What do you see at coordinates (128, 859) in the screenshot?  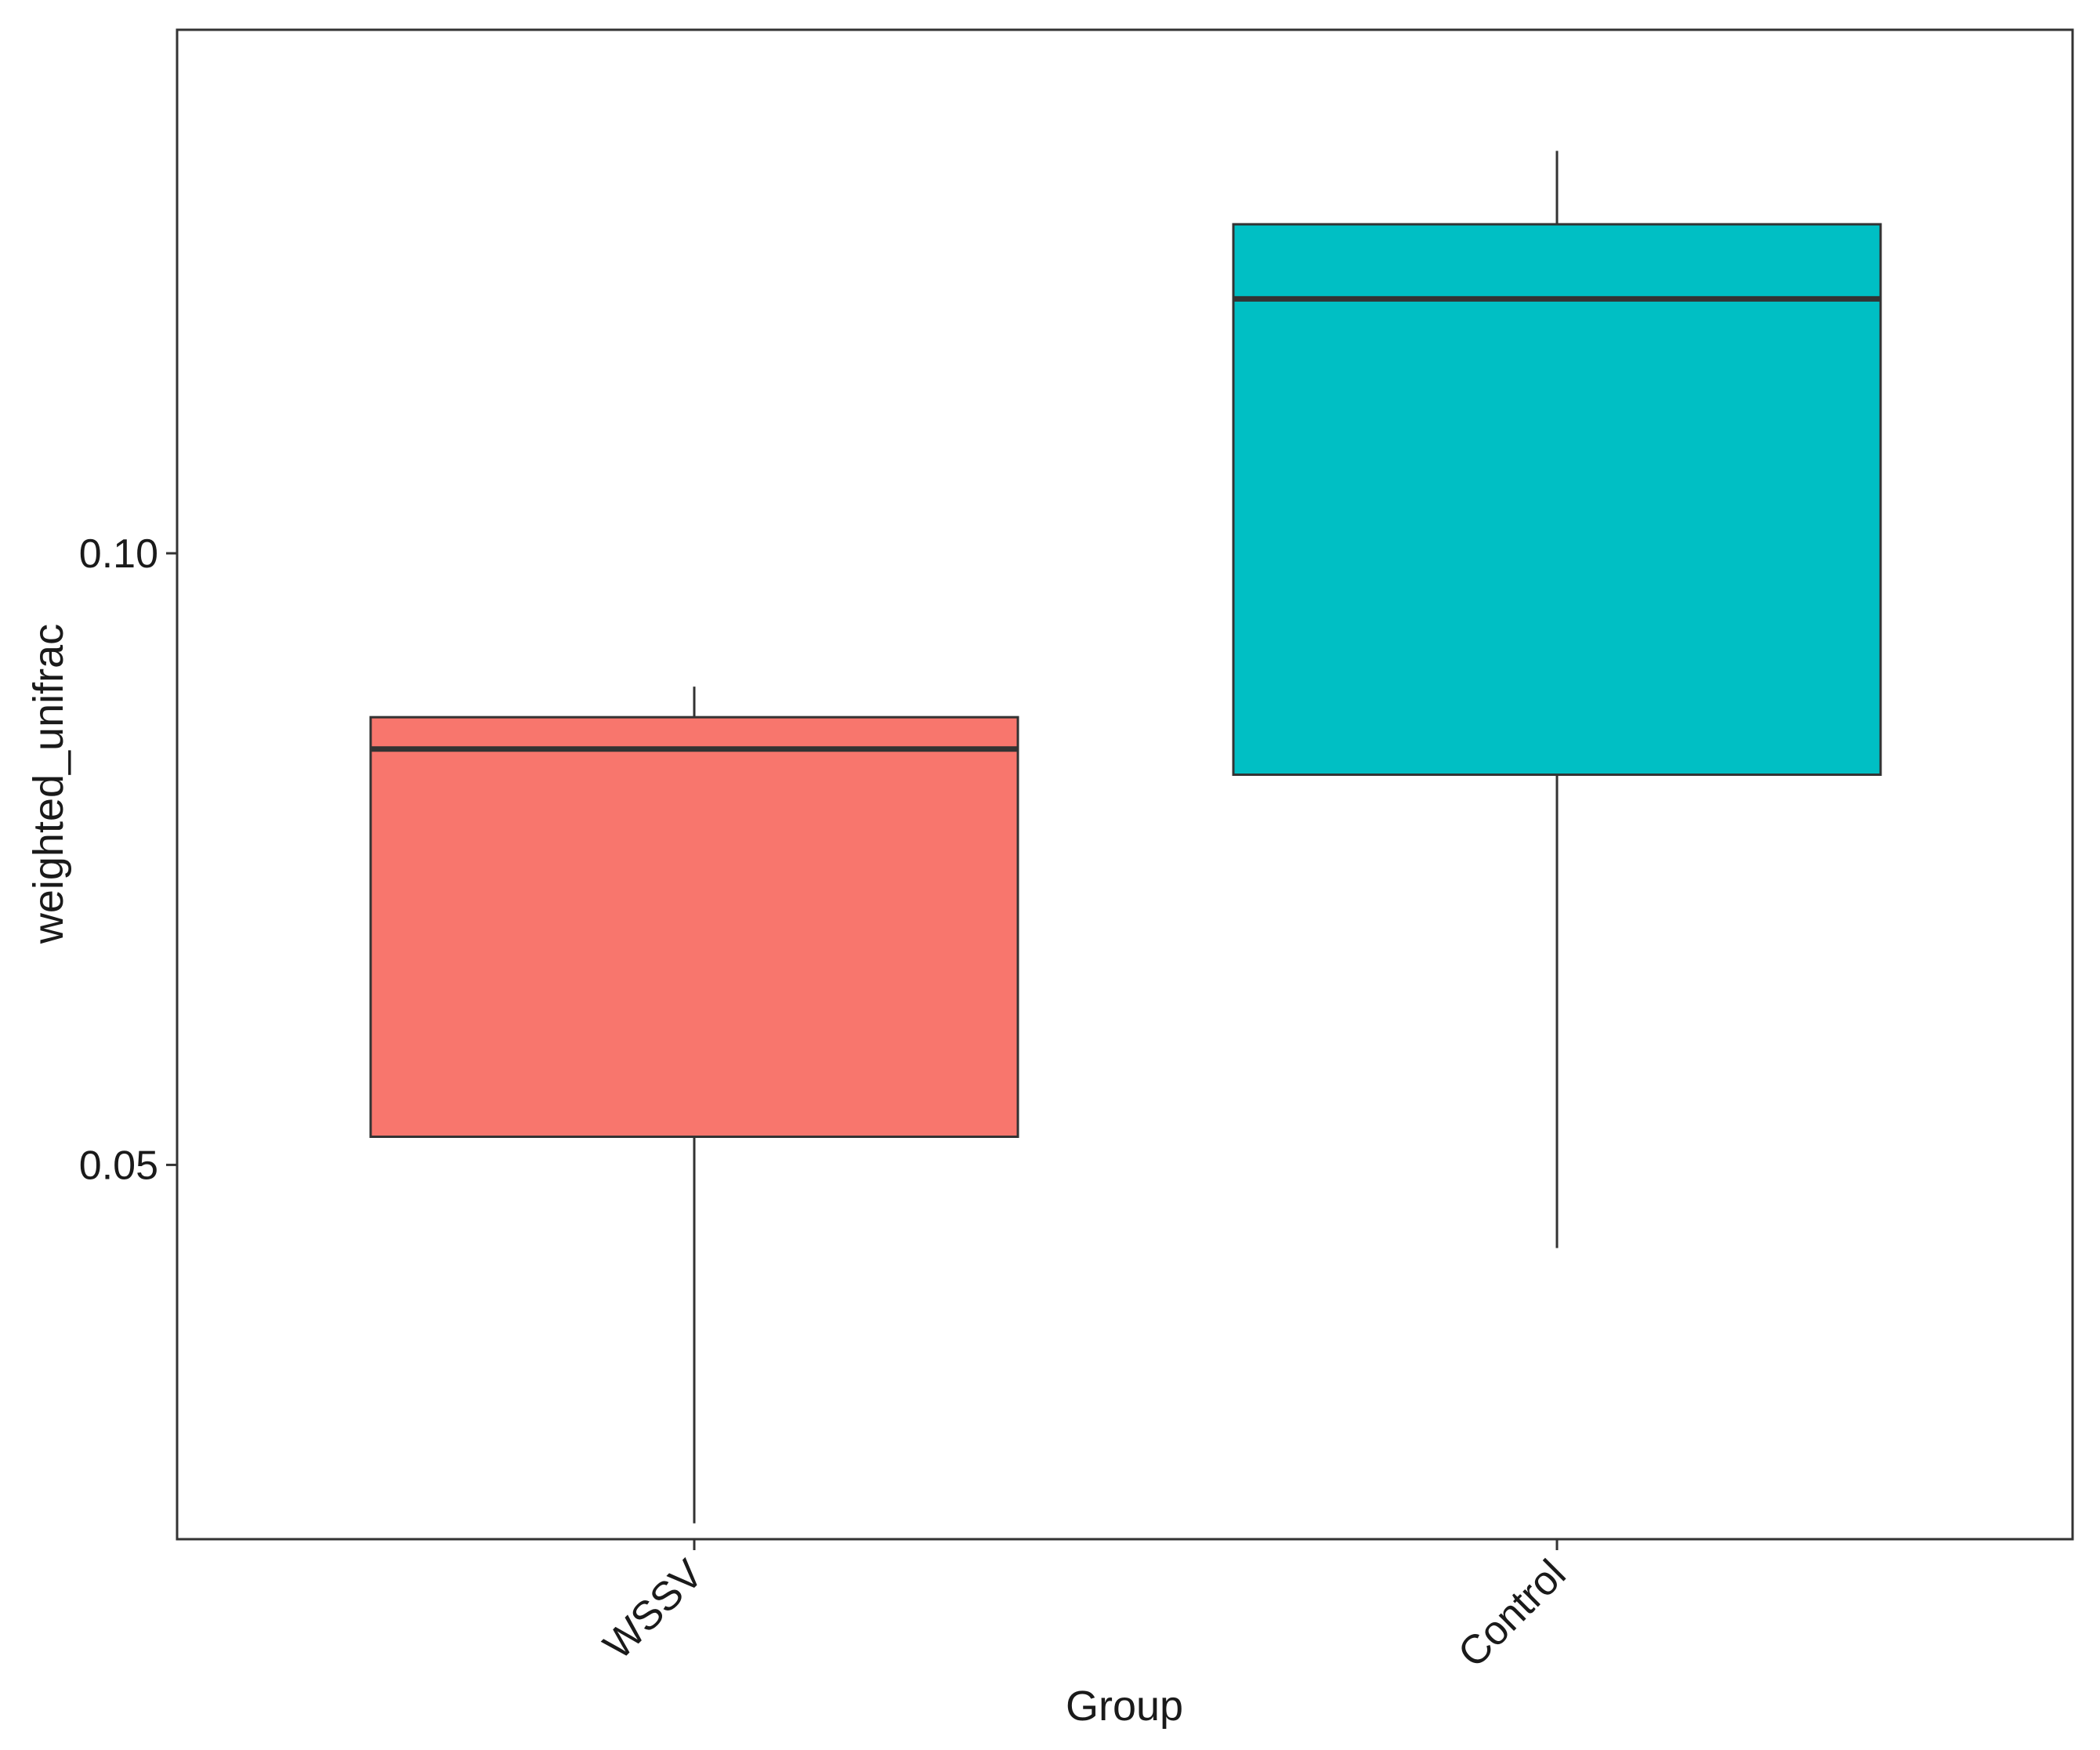 I see `y-axis: 0.05 0.10` at bounding box center [128, 859].